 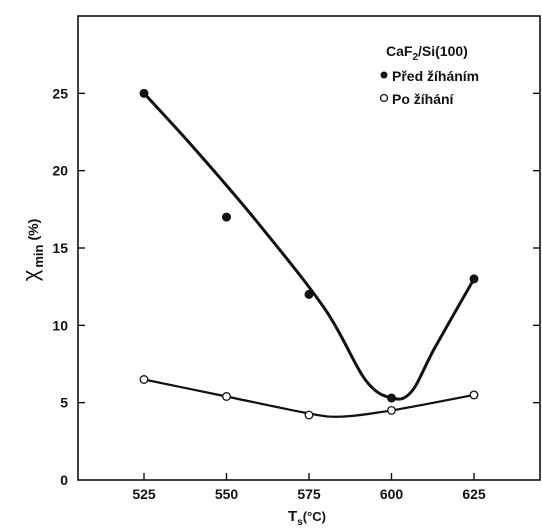 I want to click on y-tick-label: 25, so click(x=60, y=93).